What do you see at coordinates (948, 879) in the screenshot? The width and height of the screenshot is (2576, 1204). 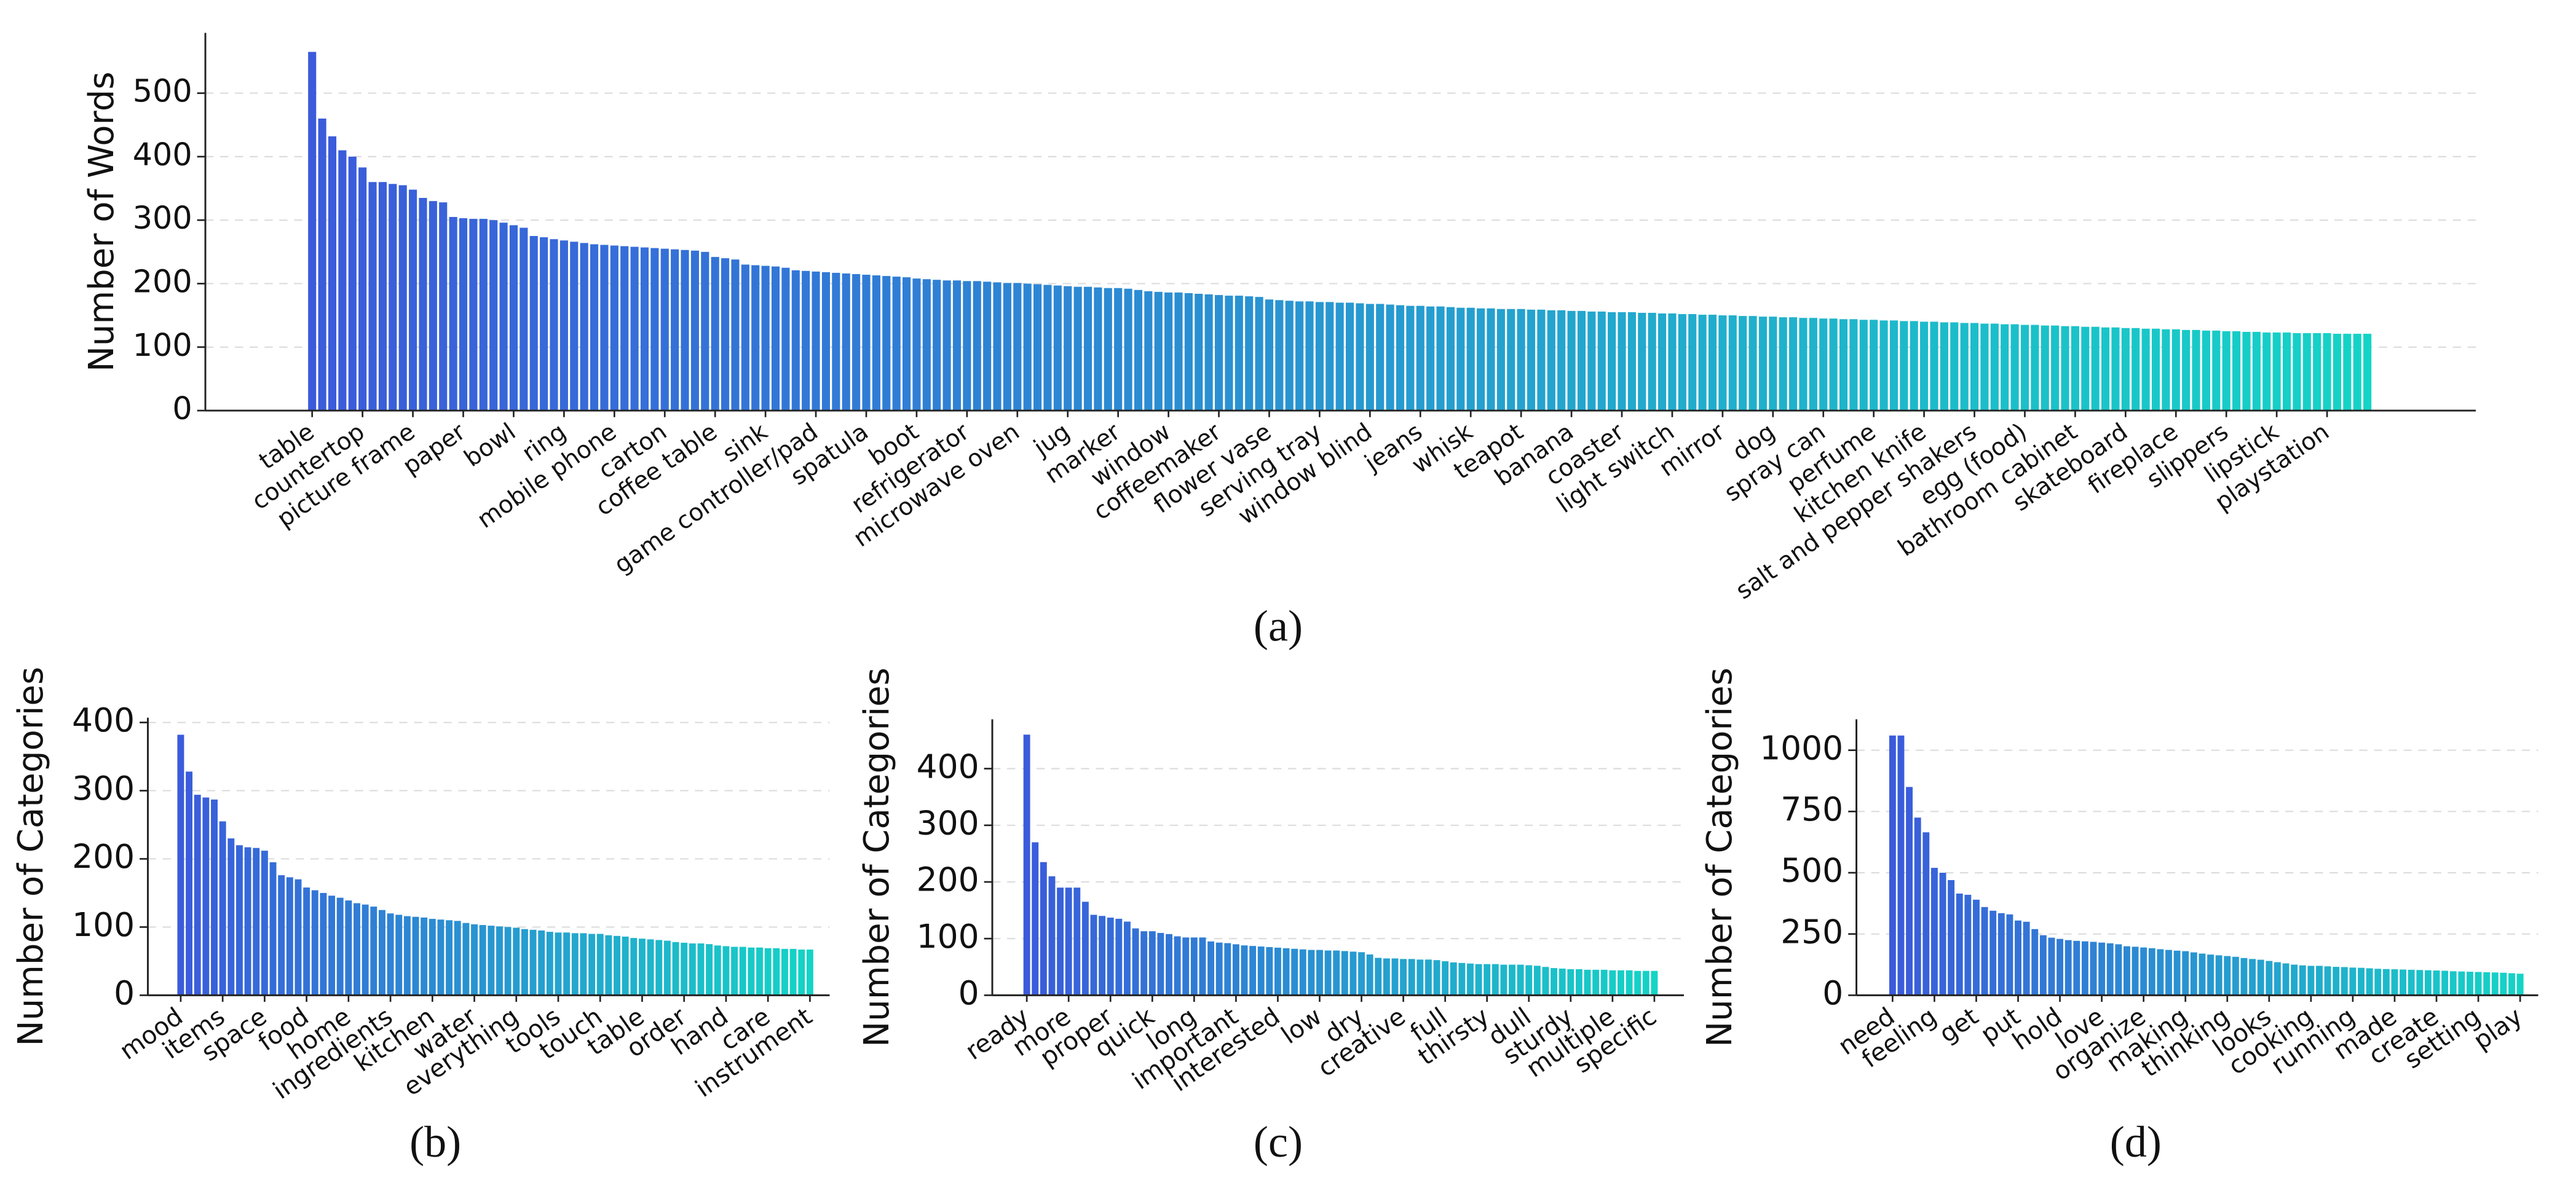 I see `y-tick-label: 200` at bounding box center [948, 879].